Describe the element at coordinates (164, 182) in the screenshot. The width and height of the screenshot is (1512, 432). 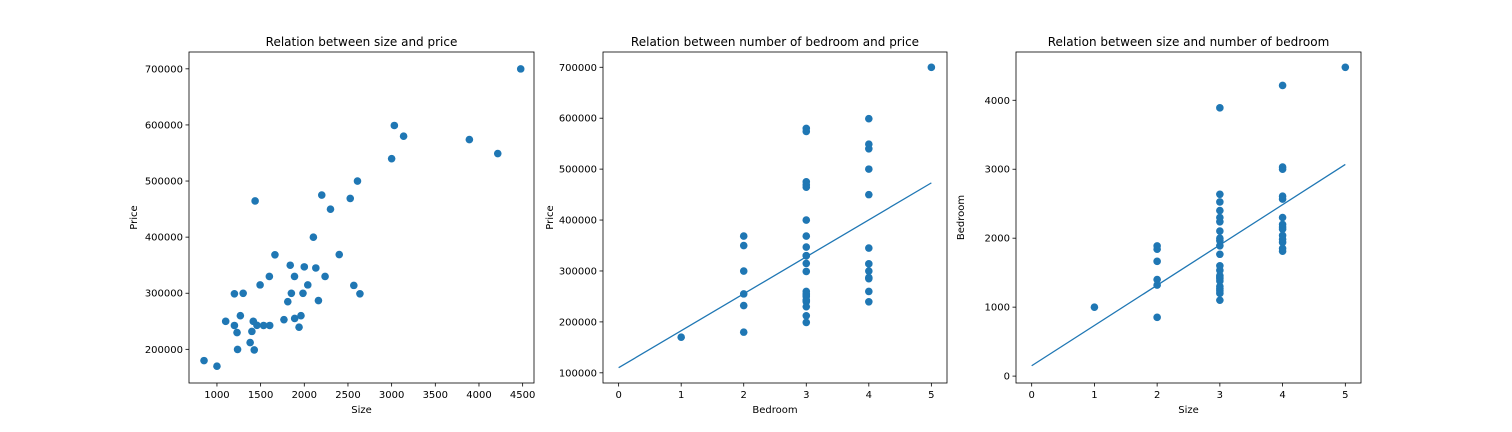
I see `y-tick-label: 500000` at that location.